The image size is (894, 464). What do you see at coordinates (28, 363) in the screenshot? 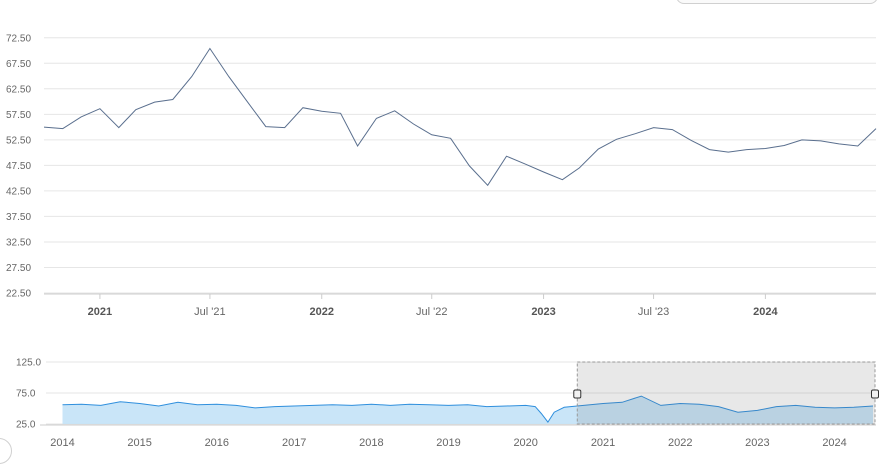
I see `navigator-y-tick-label: 125.0` at bounding box center [28, 363].